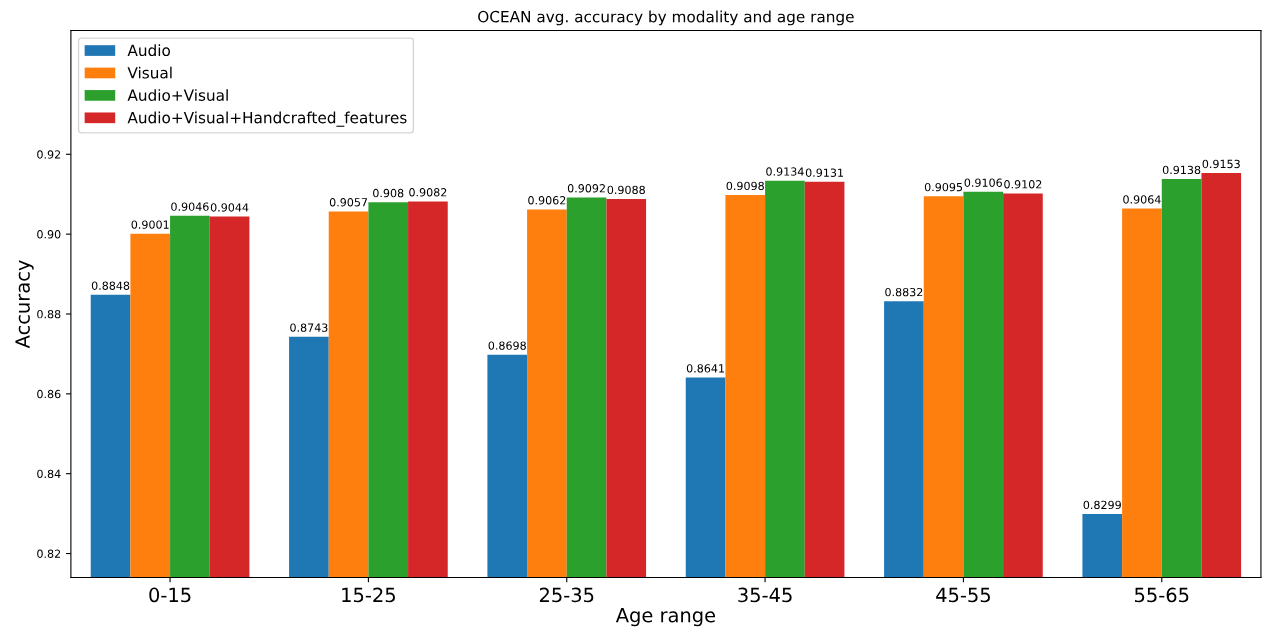  What do you see at coordinates (170, 595) in the screenshot?
I see `x-tick-label: 0-15` at bounding box center [170, 595].